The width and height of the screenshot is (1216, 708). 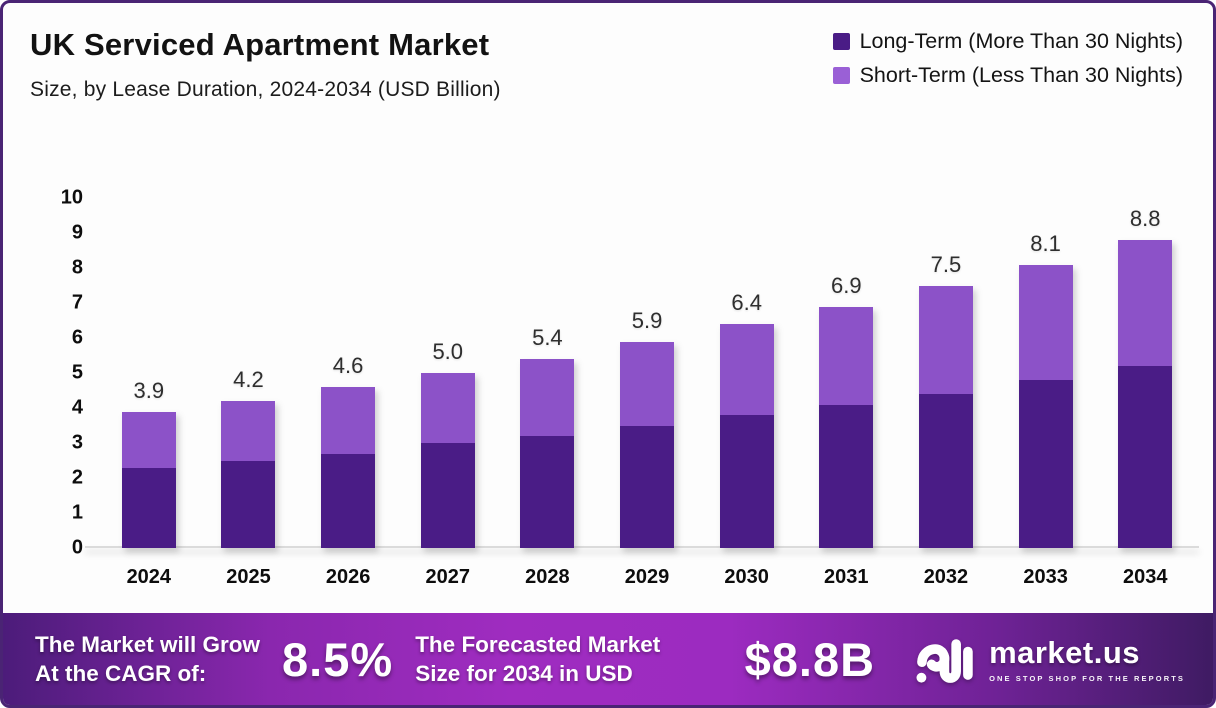 I want to click on cagr-label-line2: At the CAGR of:, so click(x=121, y=673).